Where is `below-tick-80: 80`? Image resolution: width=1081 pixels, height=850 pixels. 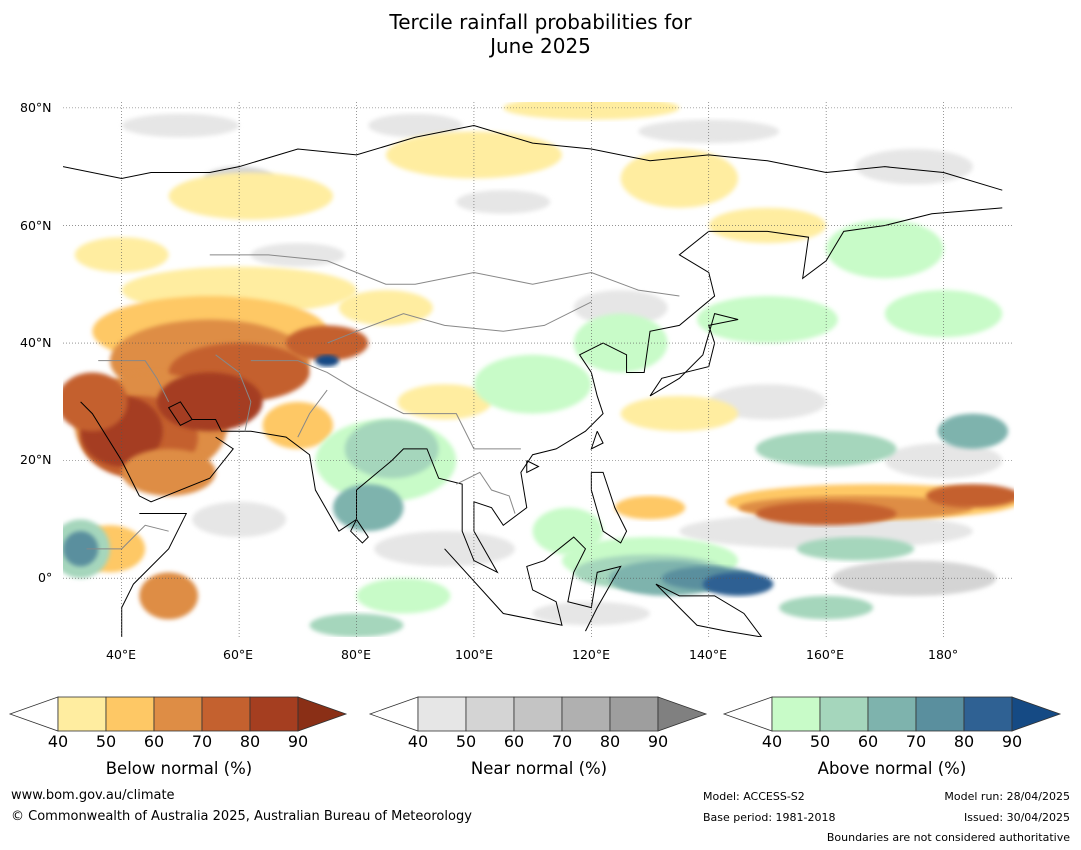 below-tick-80: 80 is located at coordinates (250, 741).